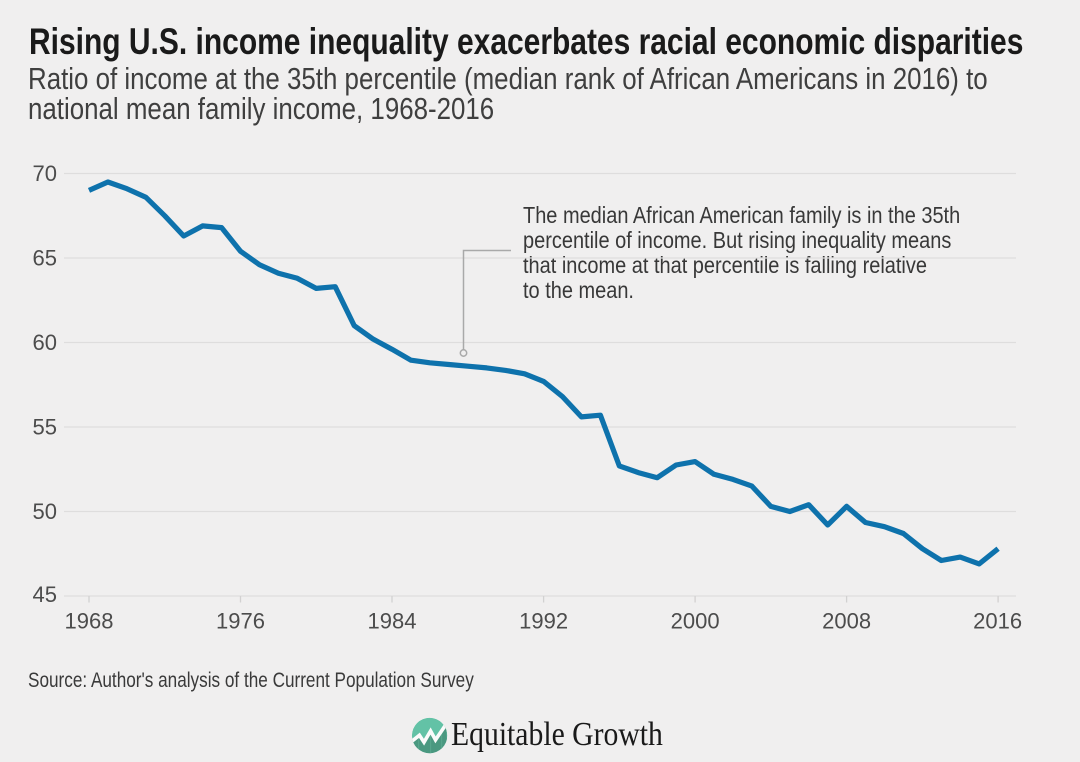  What do you see at coordinates (846, 621) in the screenshot?
I see `svg-text: 2008` at bounding box center [846, 621].